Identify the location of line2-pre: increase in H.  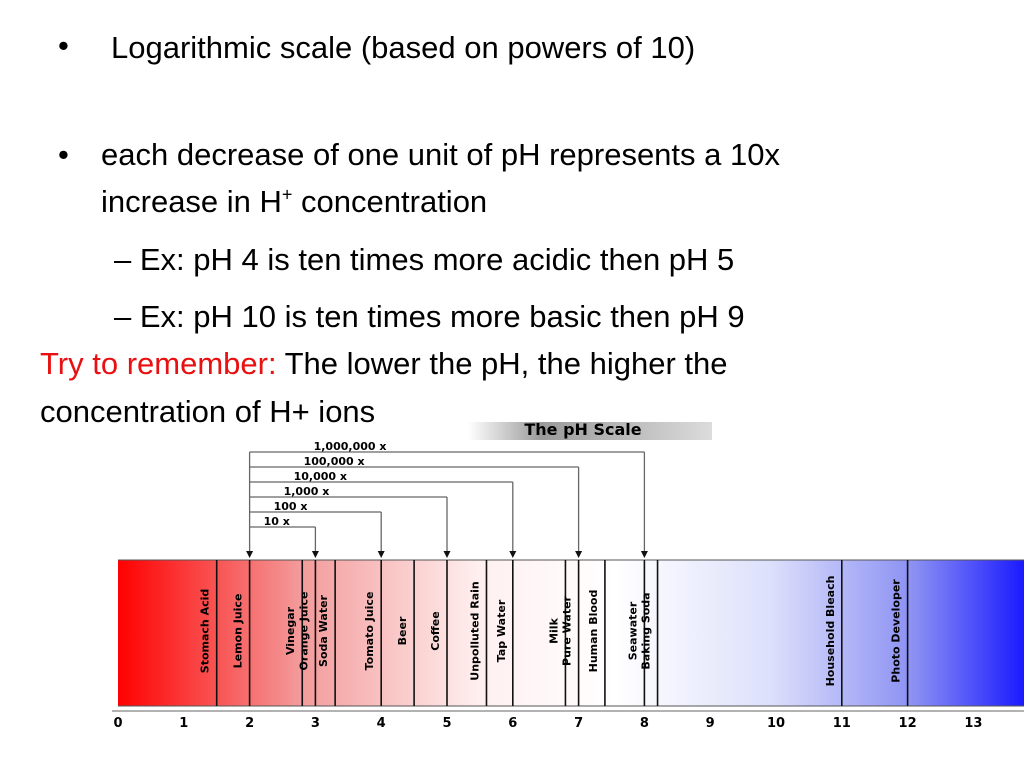
(191, 201).